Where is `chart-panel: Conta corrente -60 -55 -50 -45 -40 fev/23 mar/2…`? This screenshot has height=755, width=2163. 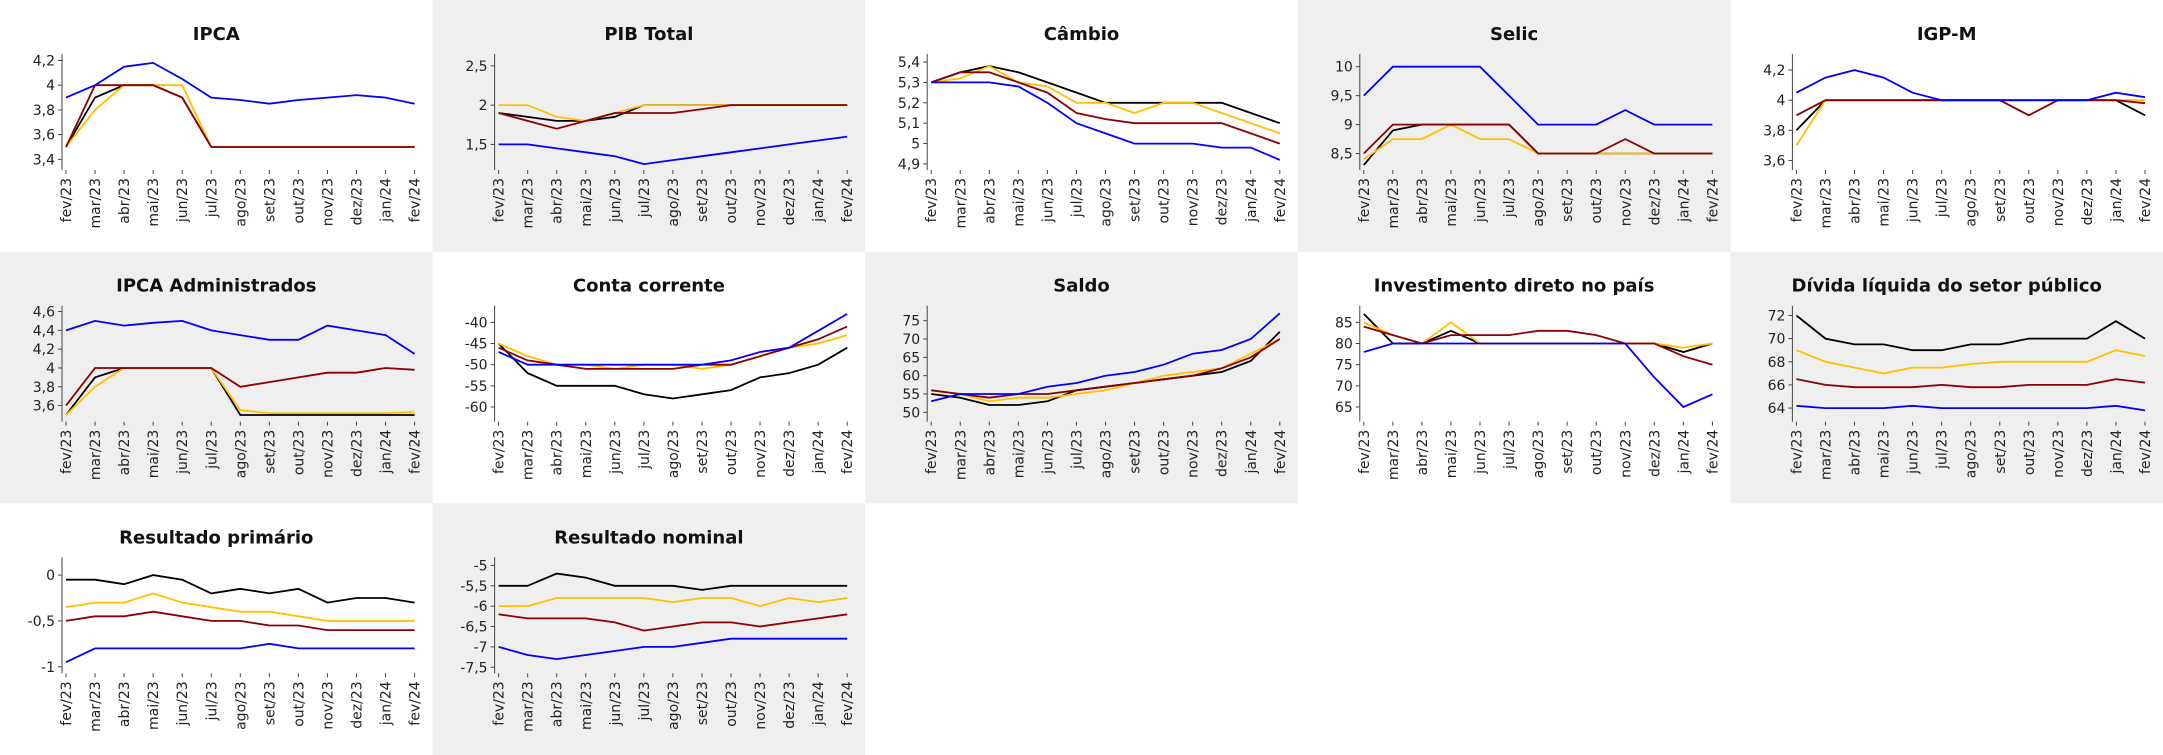 chart-panel: Conta corrente -60 -55 -50 -45 -40 fev/23 mar/2… is located at coordinates (660, 378).